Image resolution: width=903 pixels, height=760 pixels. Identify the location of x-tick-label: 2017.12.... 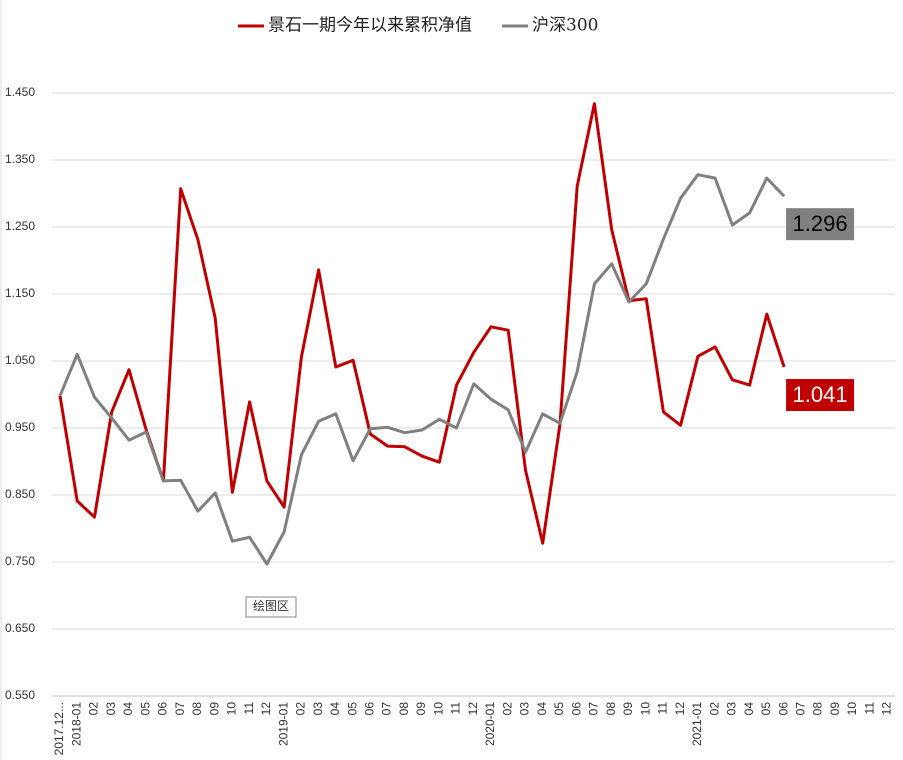
(59, 728).